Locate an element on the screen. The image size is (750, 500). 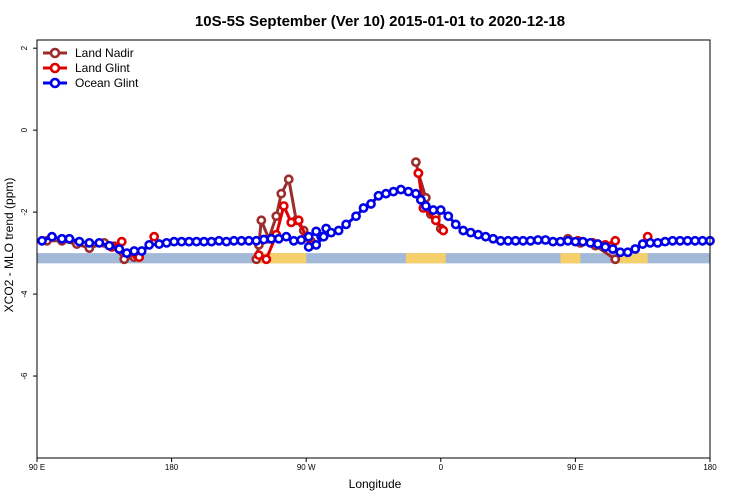
legend-swatch-point-land-nadir is located at coordinates (55, 53).